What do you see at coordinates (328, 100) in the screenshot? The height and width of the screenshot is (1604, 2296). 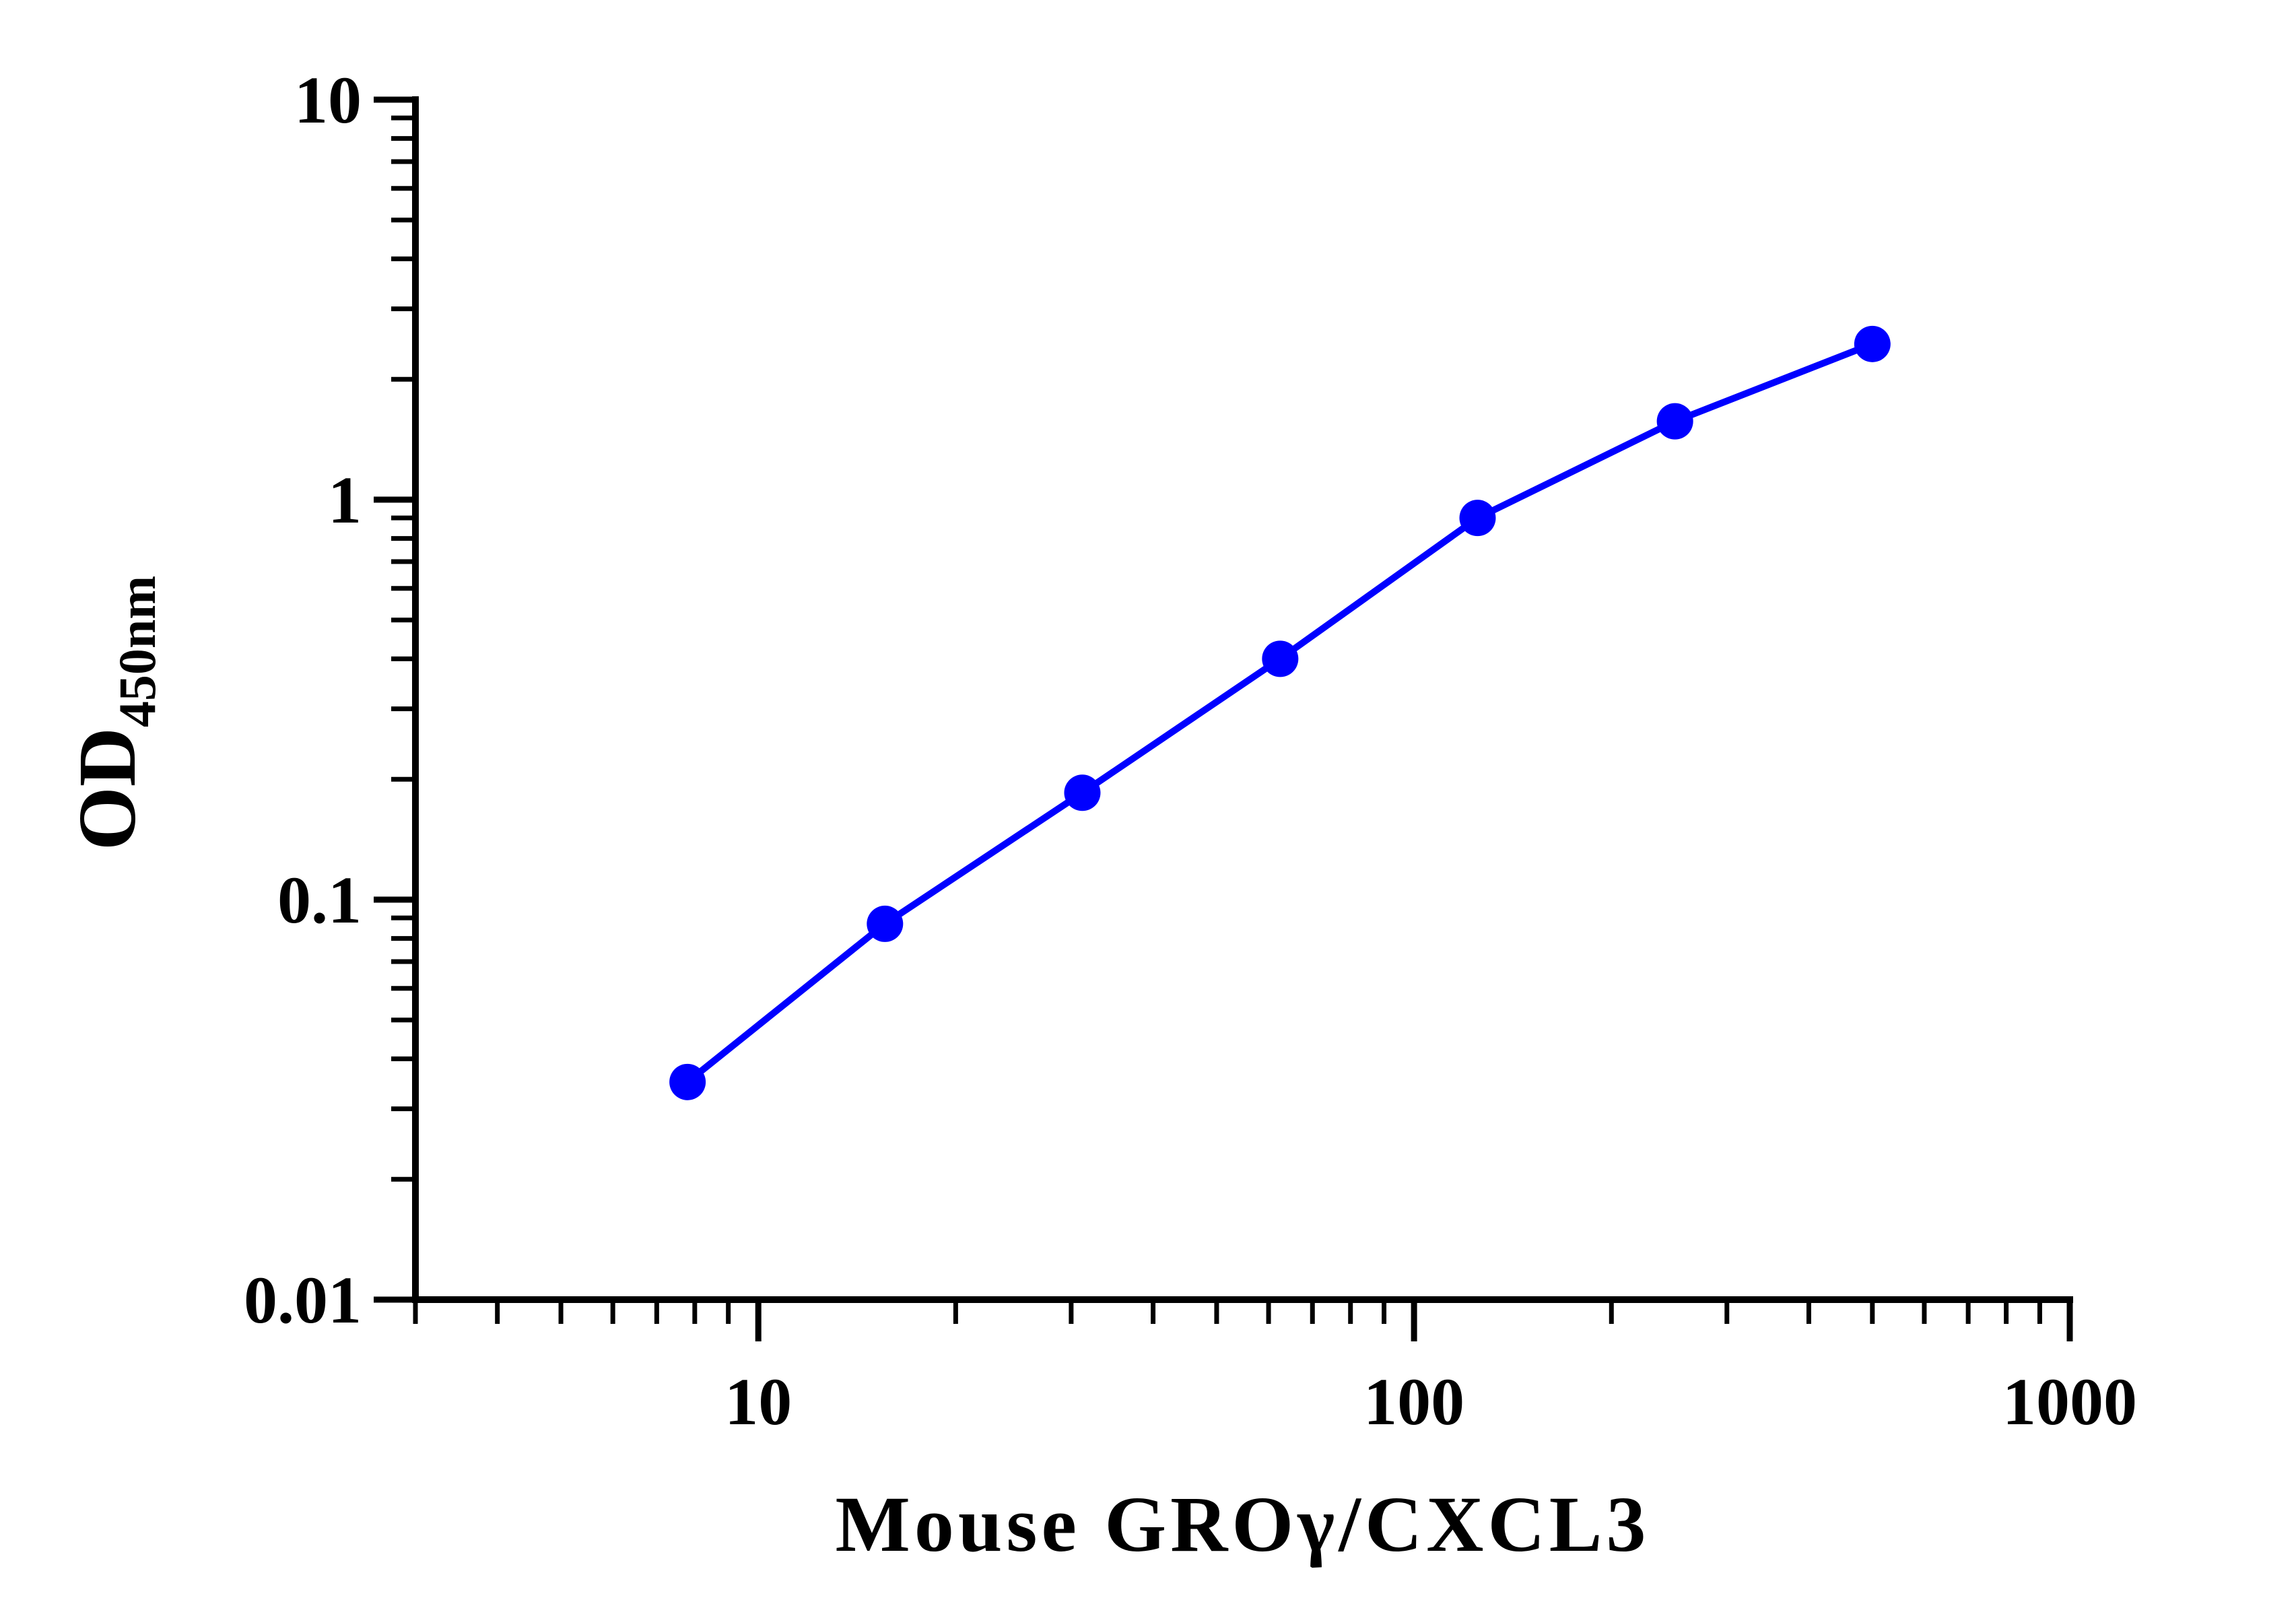 I see `y-tick-label: 10` at bounding box center [328, 100].